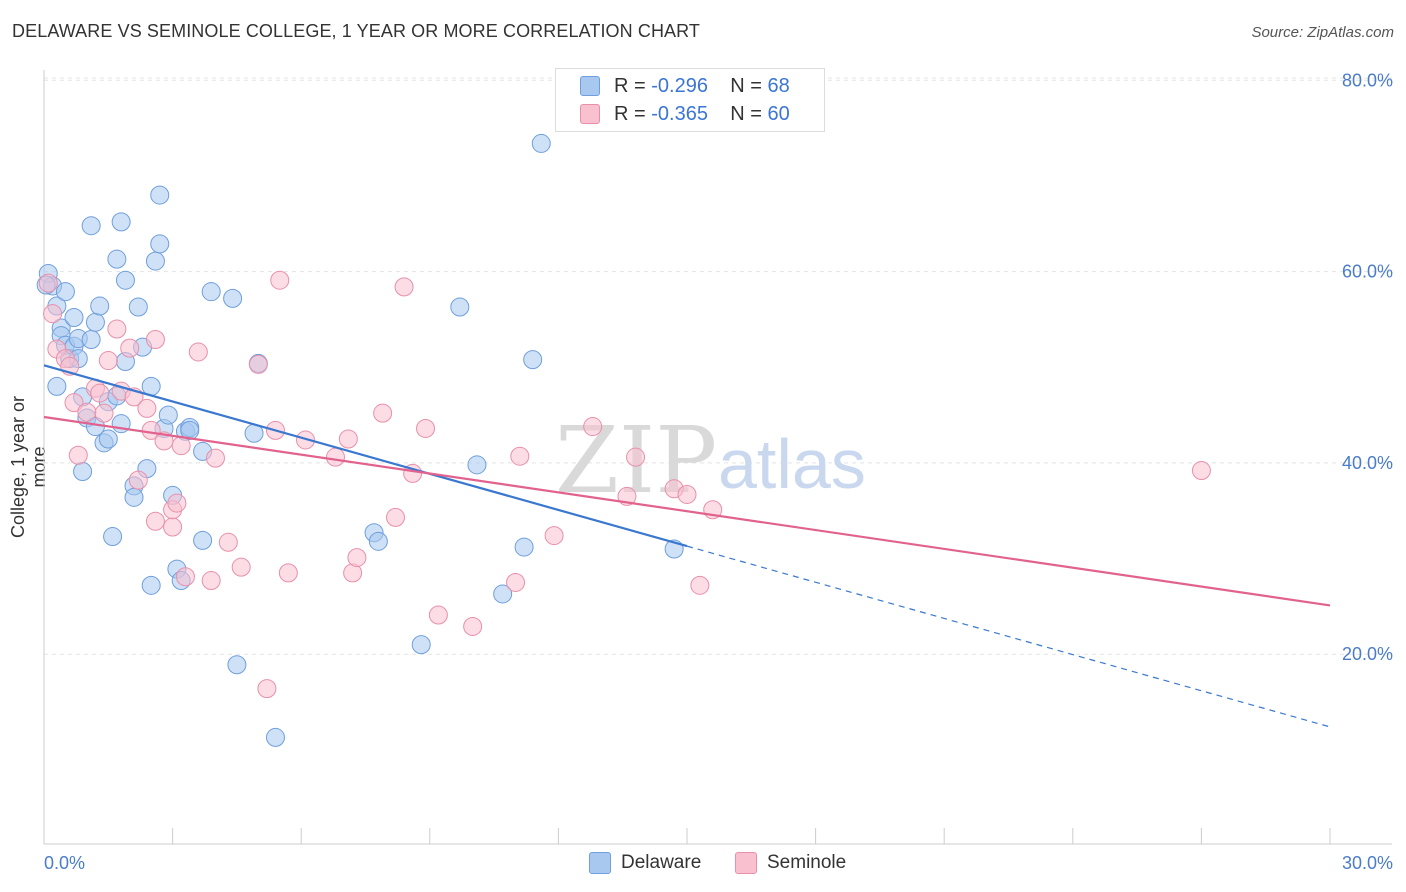 The image size is (1406, 892). Describe the element at coordinates (661, 862) in the screenshot. I see `bottom-legend-label-delaware: Delaware` at that location.